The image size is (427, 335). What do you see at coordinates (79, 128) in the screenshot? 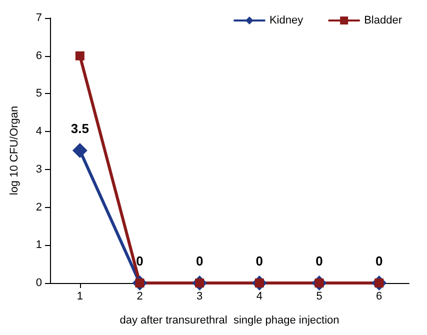
I see `data-label: 3.5` at bounding box center [79, 128].